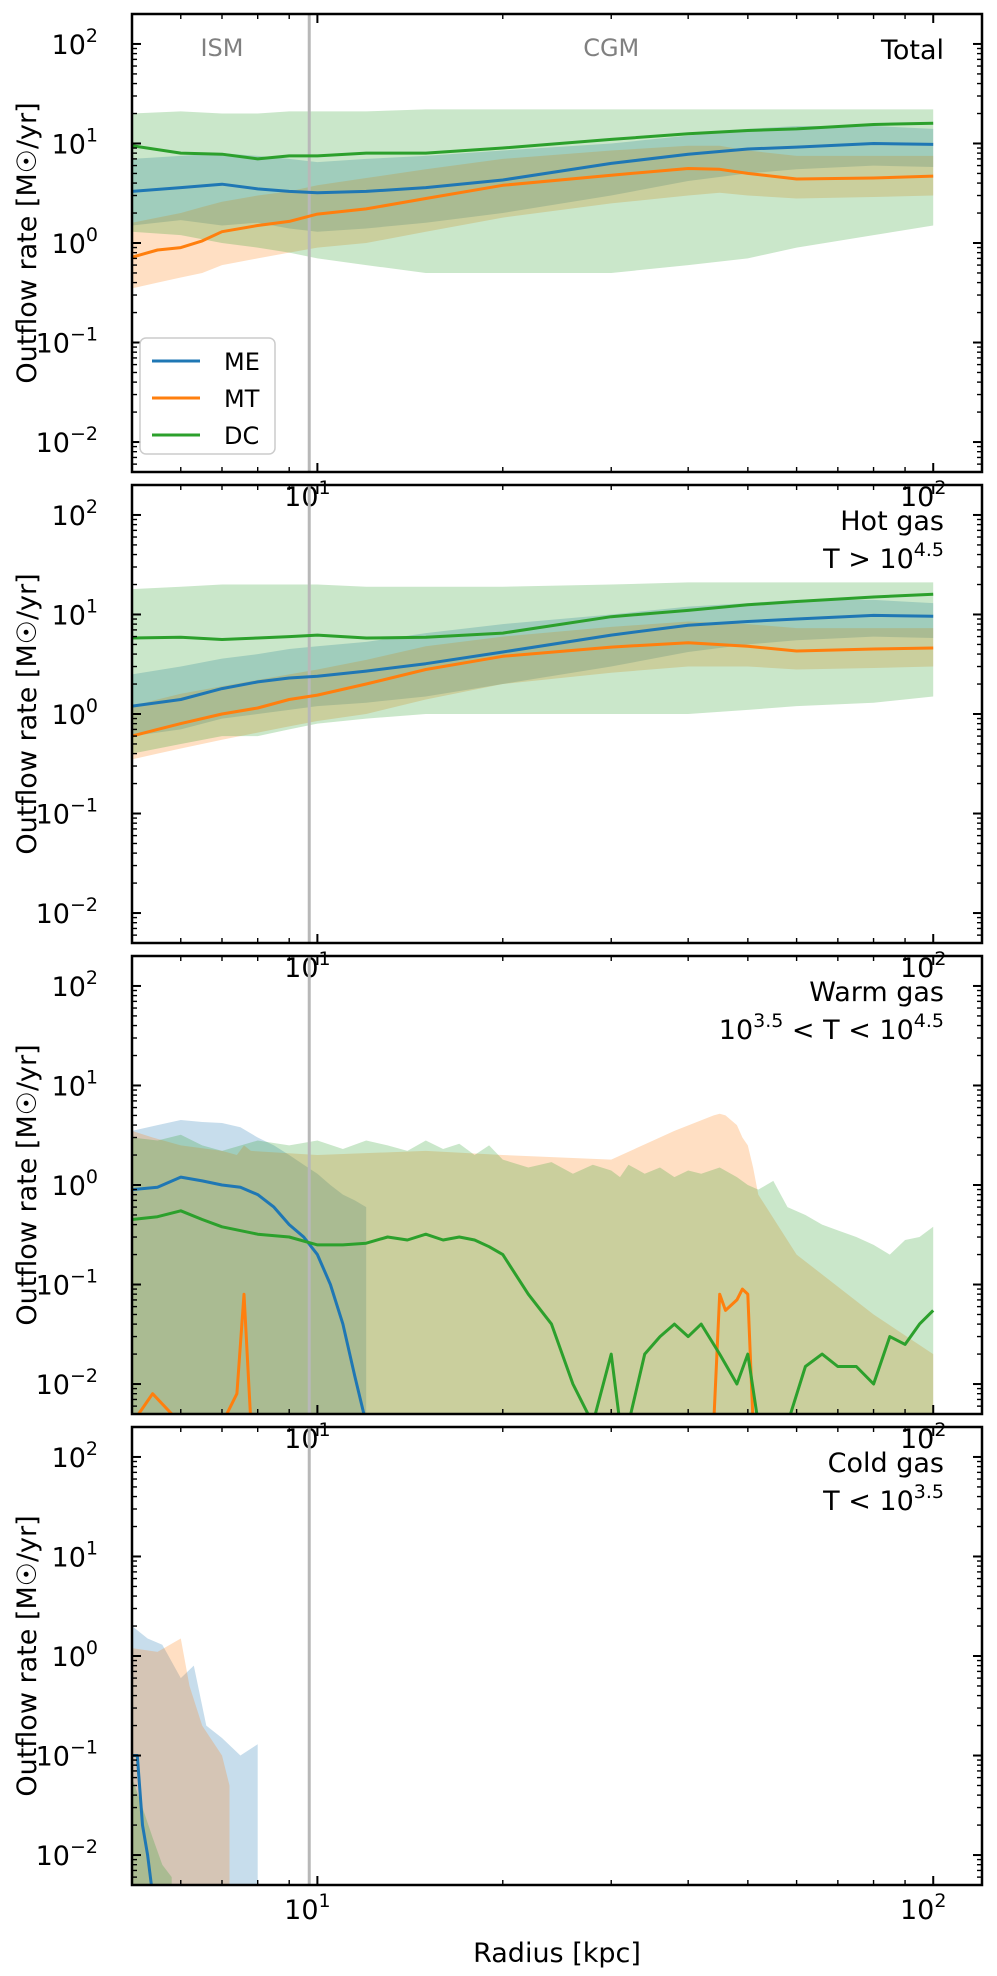  Describe the element at coordinates (883, 1499) in the screenshot. I see `panel-subtitle: T < 103.5` at that location.